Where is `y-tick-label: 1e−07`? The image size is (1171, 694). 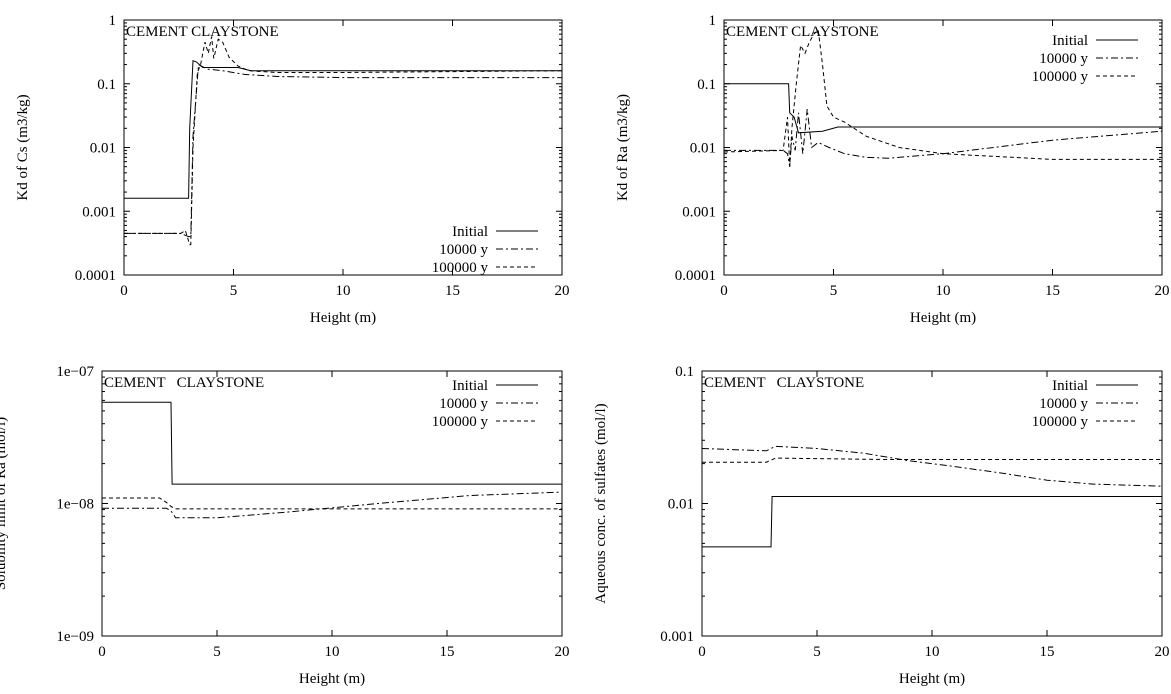 y-tick-label: 1e−07 is located at coordinates (75, 372).